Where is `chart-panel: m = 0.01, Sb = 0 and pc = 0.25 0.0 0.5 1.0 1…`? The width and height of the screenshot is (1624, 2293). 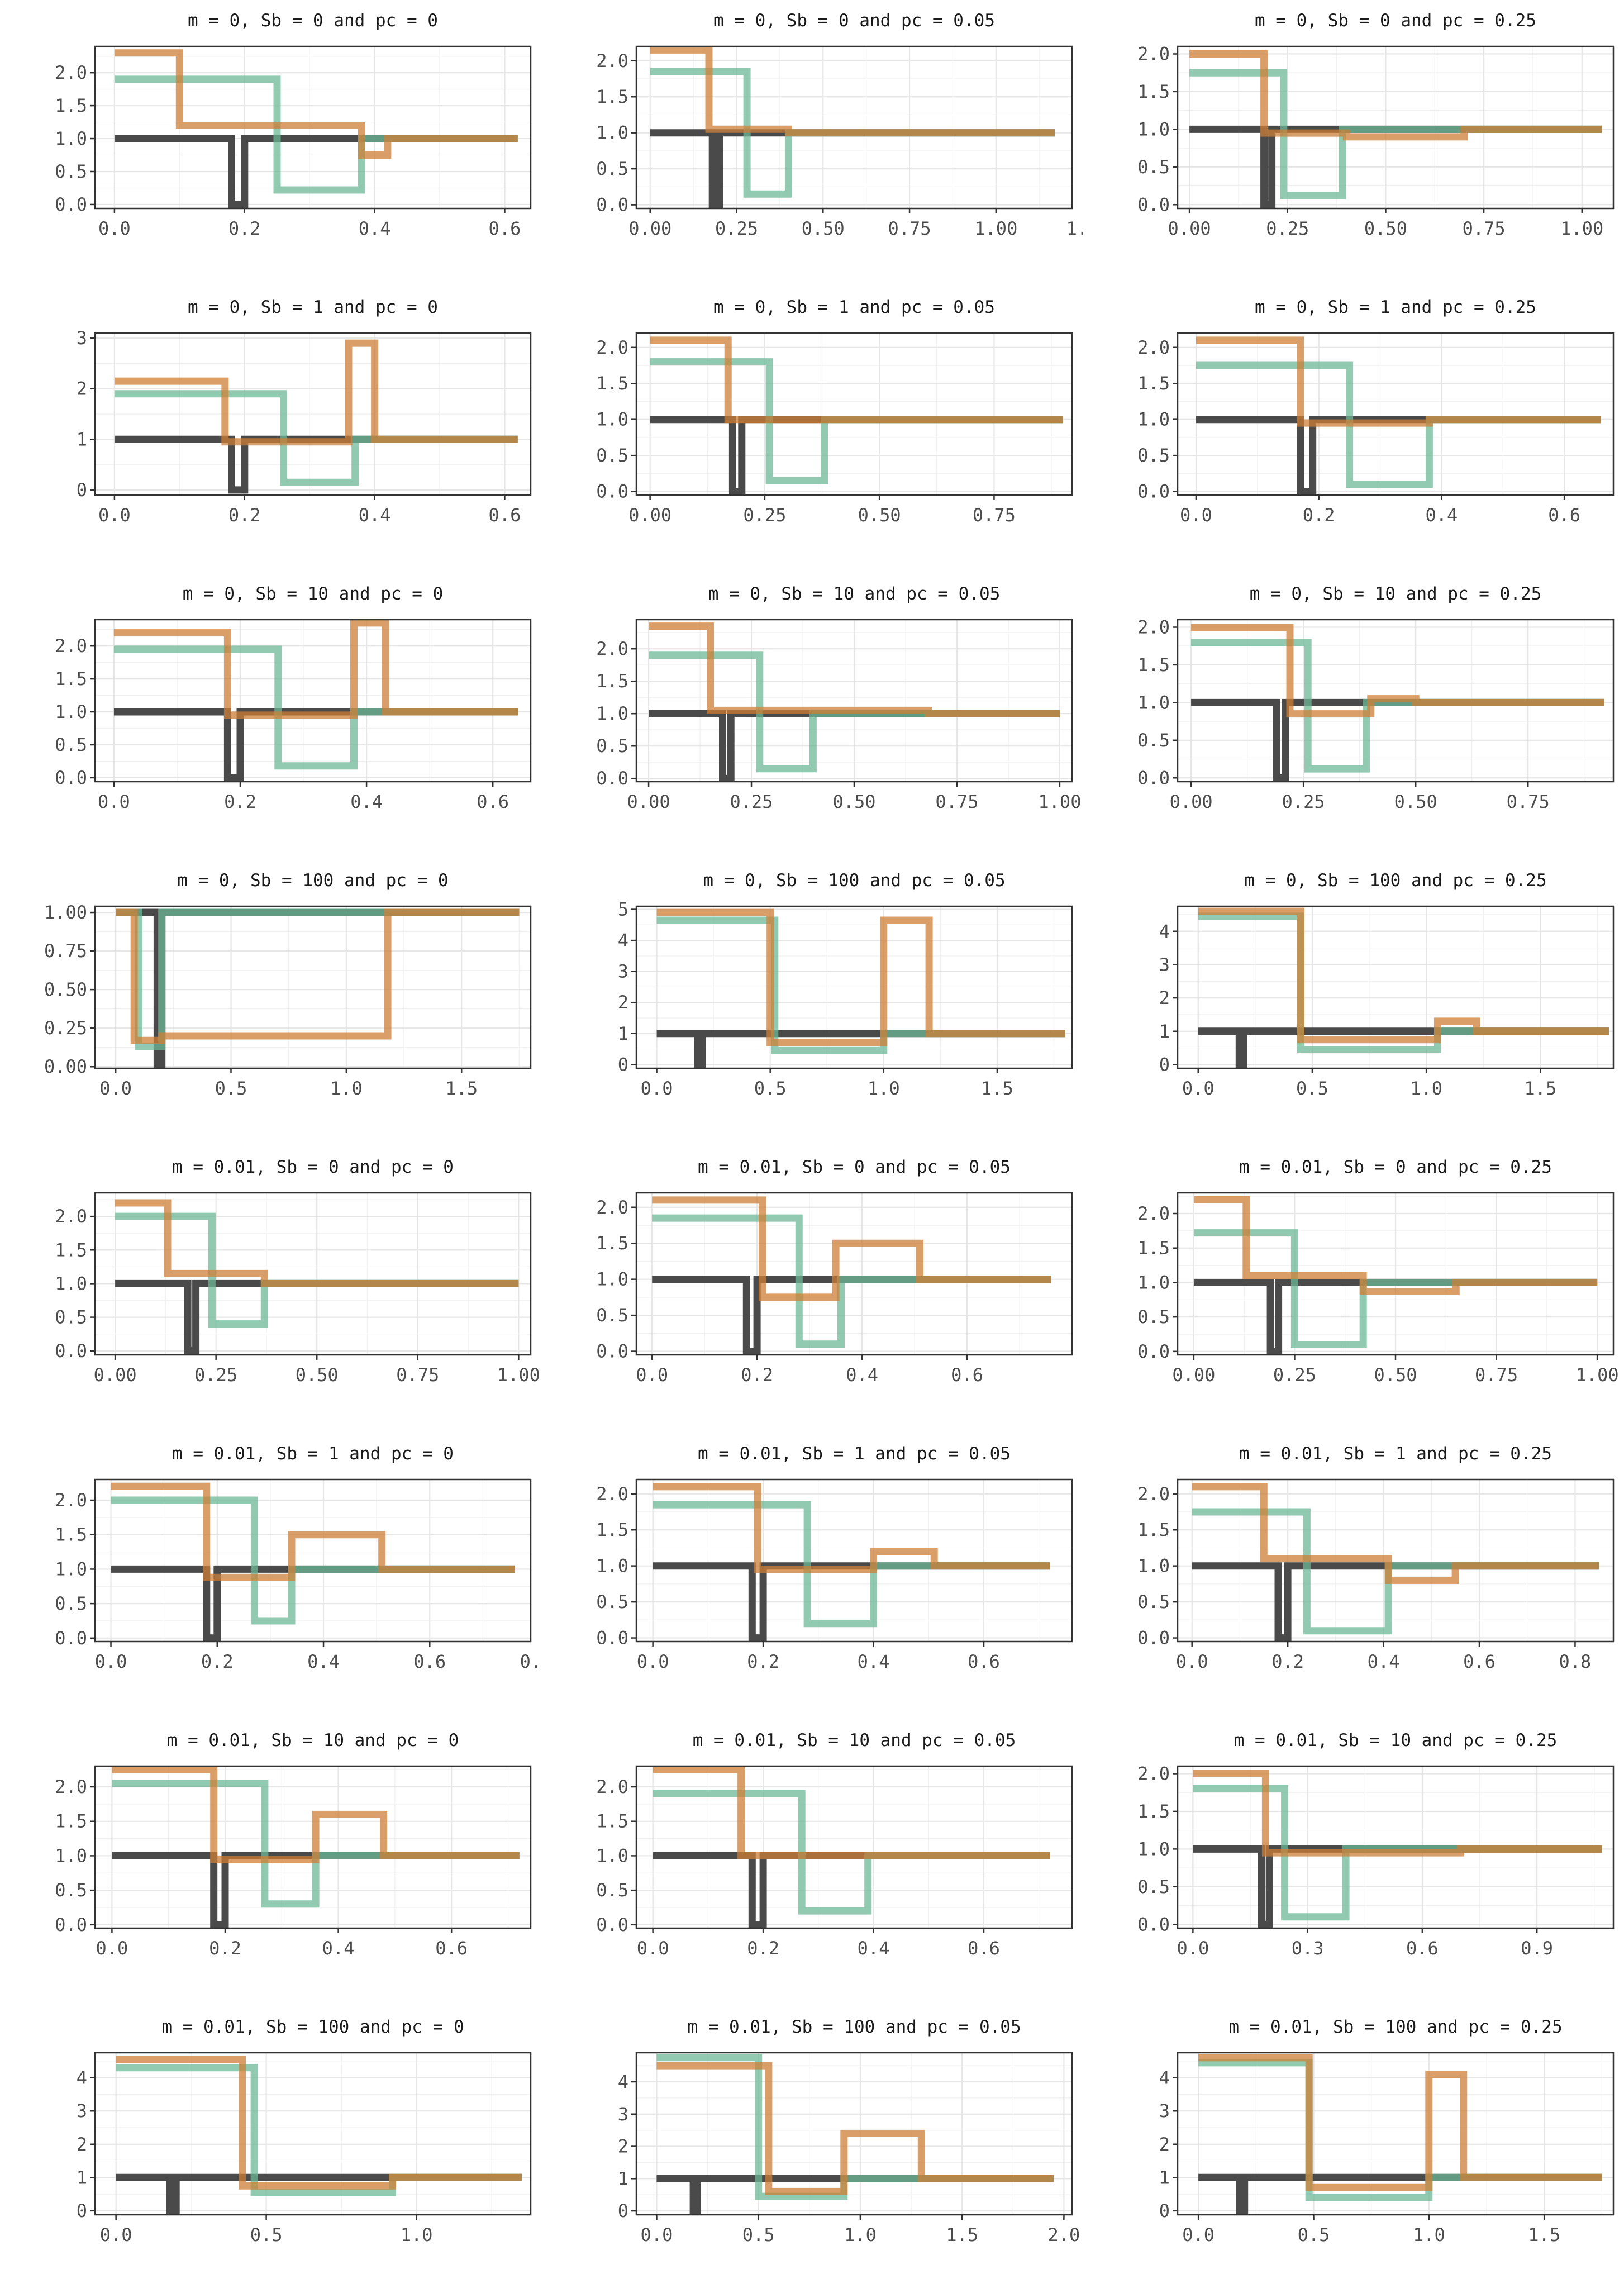
chart-panel: m = 0.01, Sb = 0 and pc = 0.25 0.0 0.5 1.0 1… is located at coordinates (1353, 1289).